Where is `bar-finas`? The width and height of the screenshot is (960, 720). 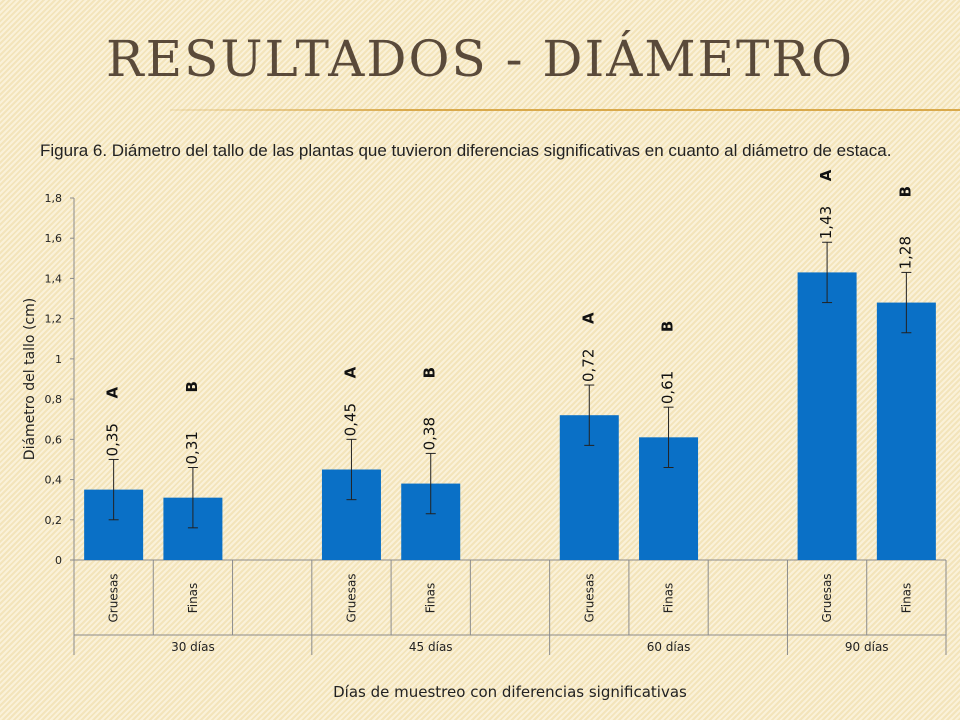 bar-finas is located at coordinates (906, 431).